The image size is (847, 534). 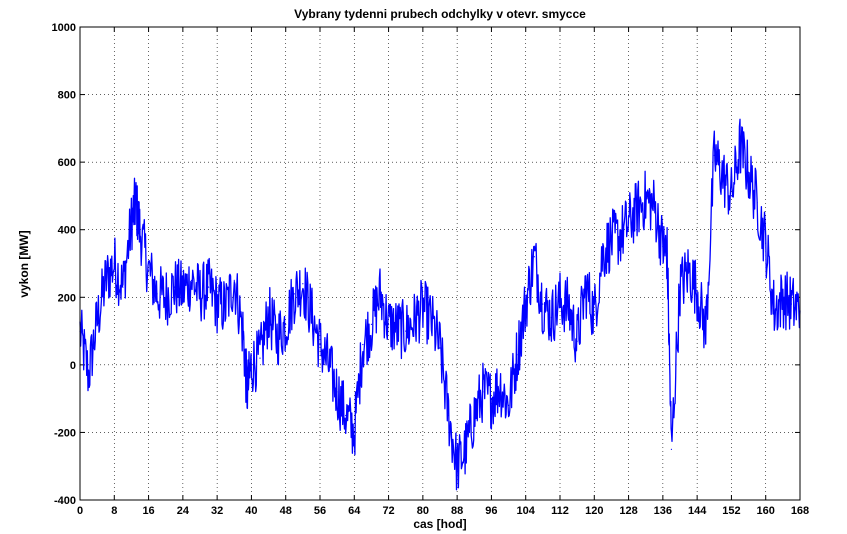 I want to click on x-tick-label: 128, so click(x=628, y=511).